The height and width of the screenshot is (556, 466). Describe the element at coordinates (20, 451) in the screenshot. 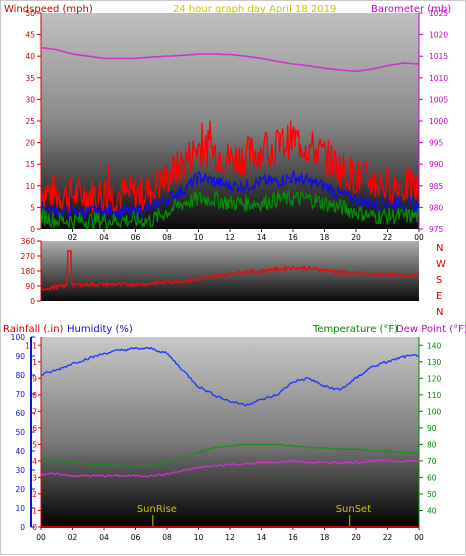

I see `humidity-ytick-label: 40` at that location.